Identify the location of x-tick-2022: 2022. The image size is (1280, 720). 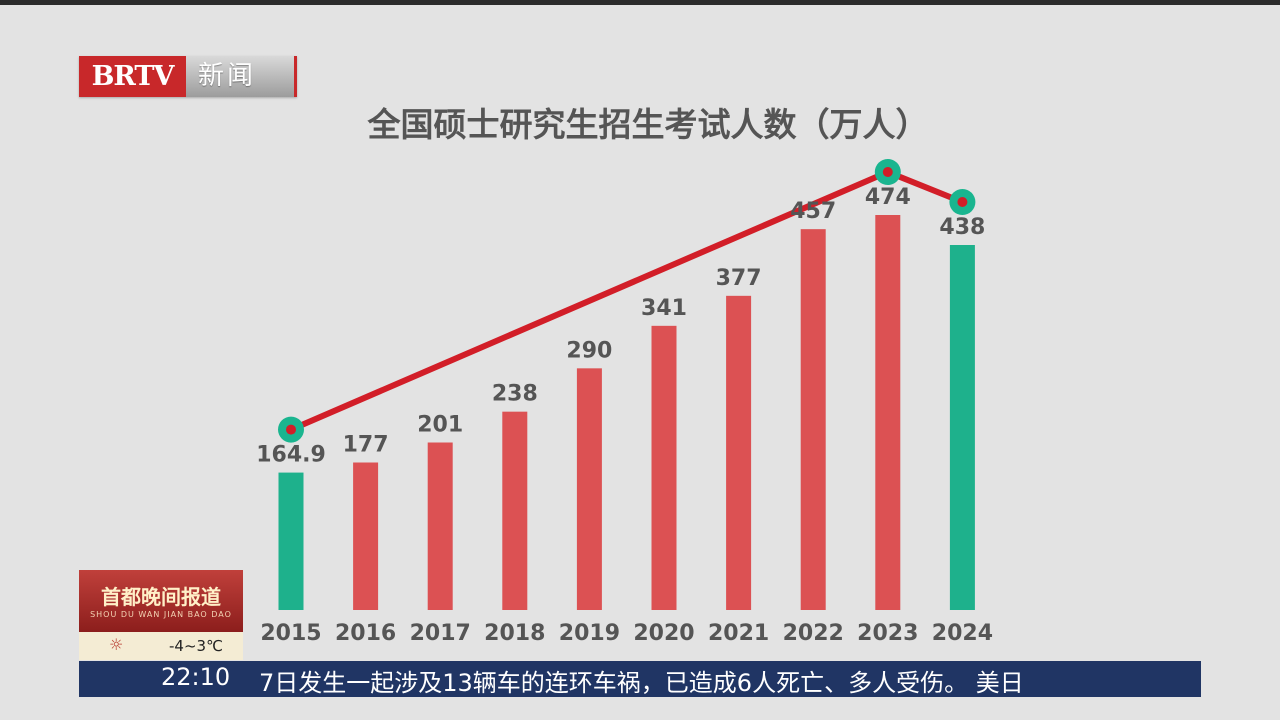
(813, 633).